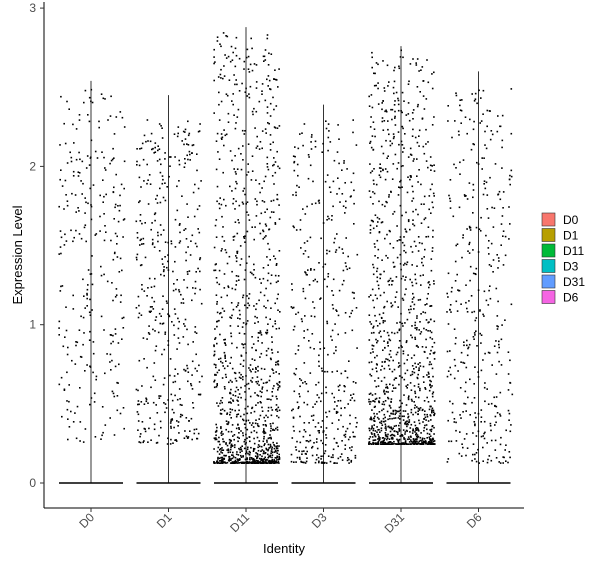 The width and height of the screenshot is (600, 568). What do you see at coordinates (32, 483) in the screenshot?
I see `y-tick-label: 0` at bounding box center [32, 483].